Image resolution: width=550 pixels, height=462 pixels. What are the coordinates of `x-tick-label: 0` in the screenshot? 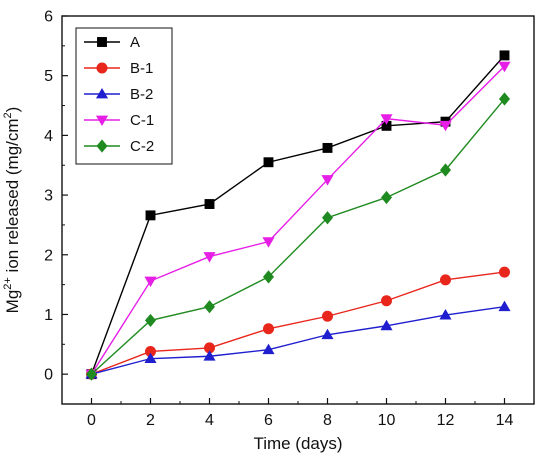 It's located at (91, 420).